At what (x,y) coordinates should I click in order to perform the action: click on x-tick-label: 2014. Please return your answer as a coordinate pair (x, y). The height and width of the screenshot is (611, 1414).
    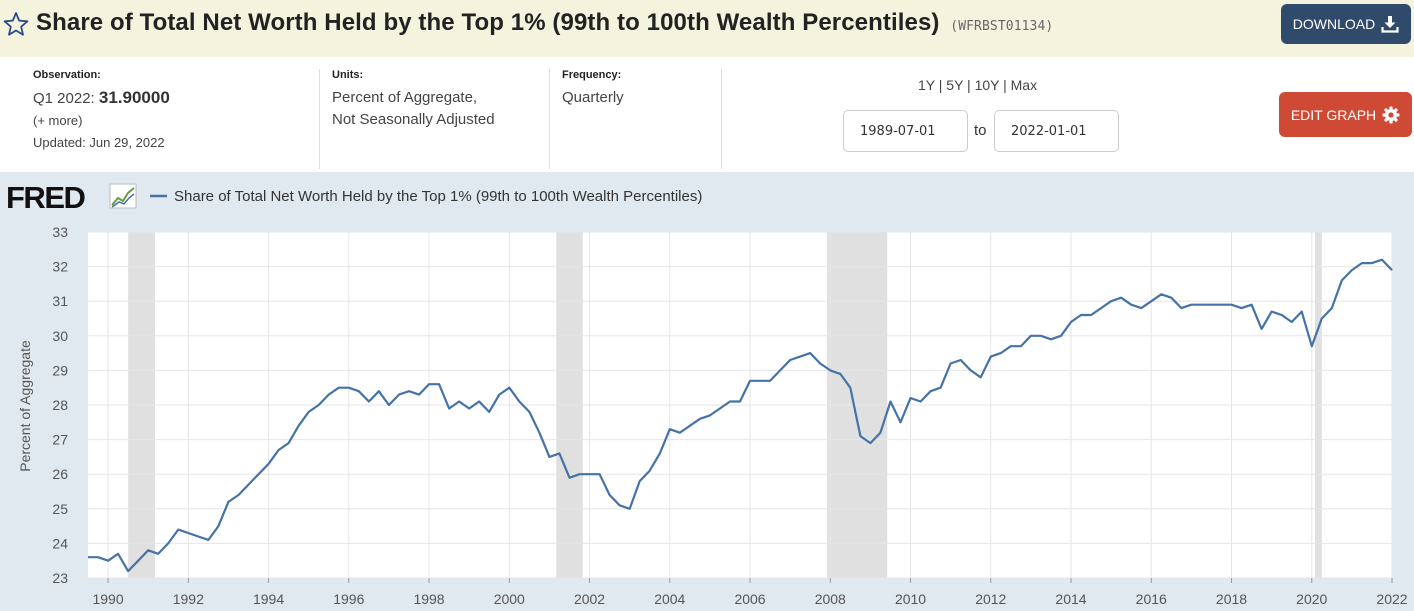
    Looking at the image, I should click on (1070, 599).